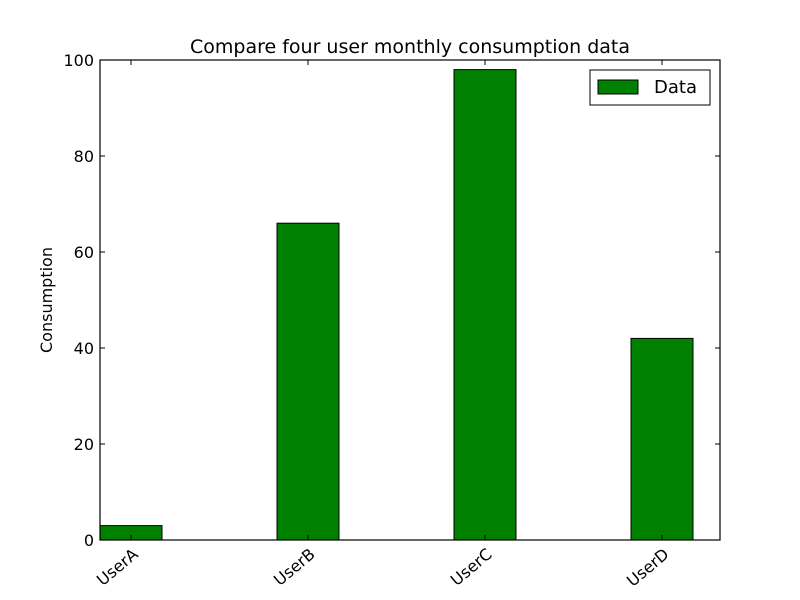  I want to click on legend: Data, so click(650, 87).